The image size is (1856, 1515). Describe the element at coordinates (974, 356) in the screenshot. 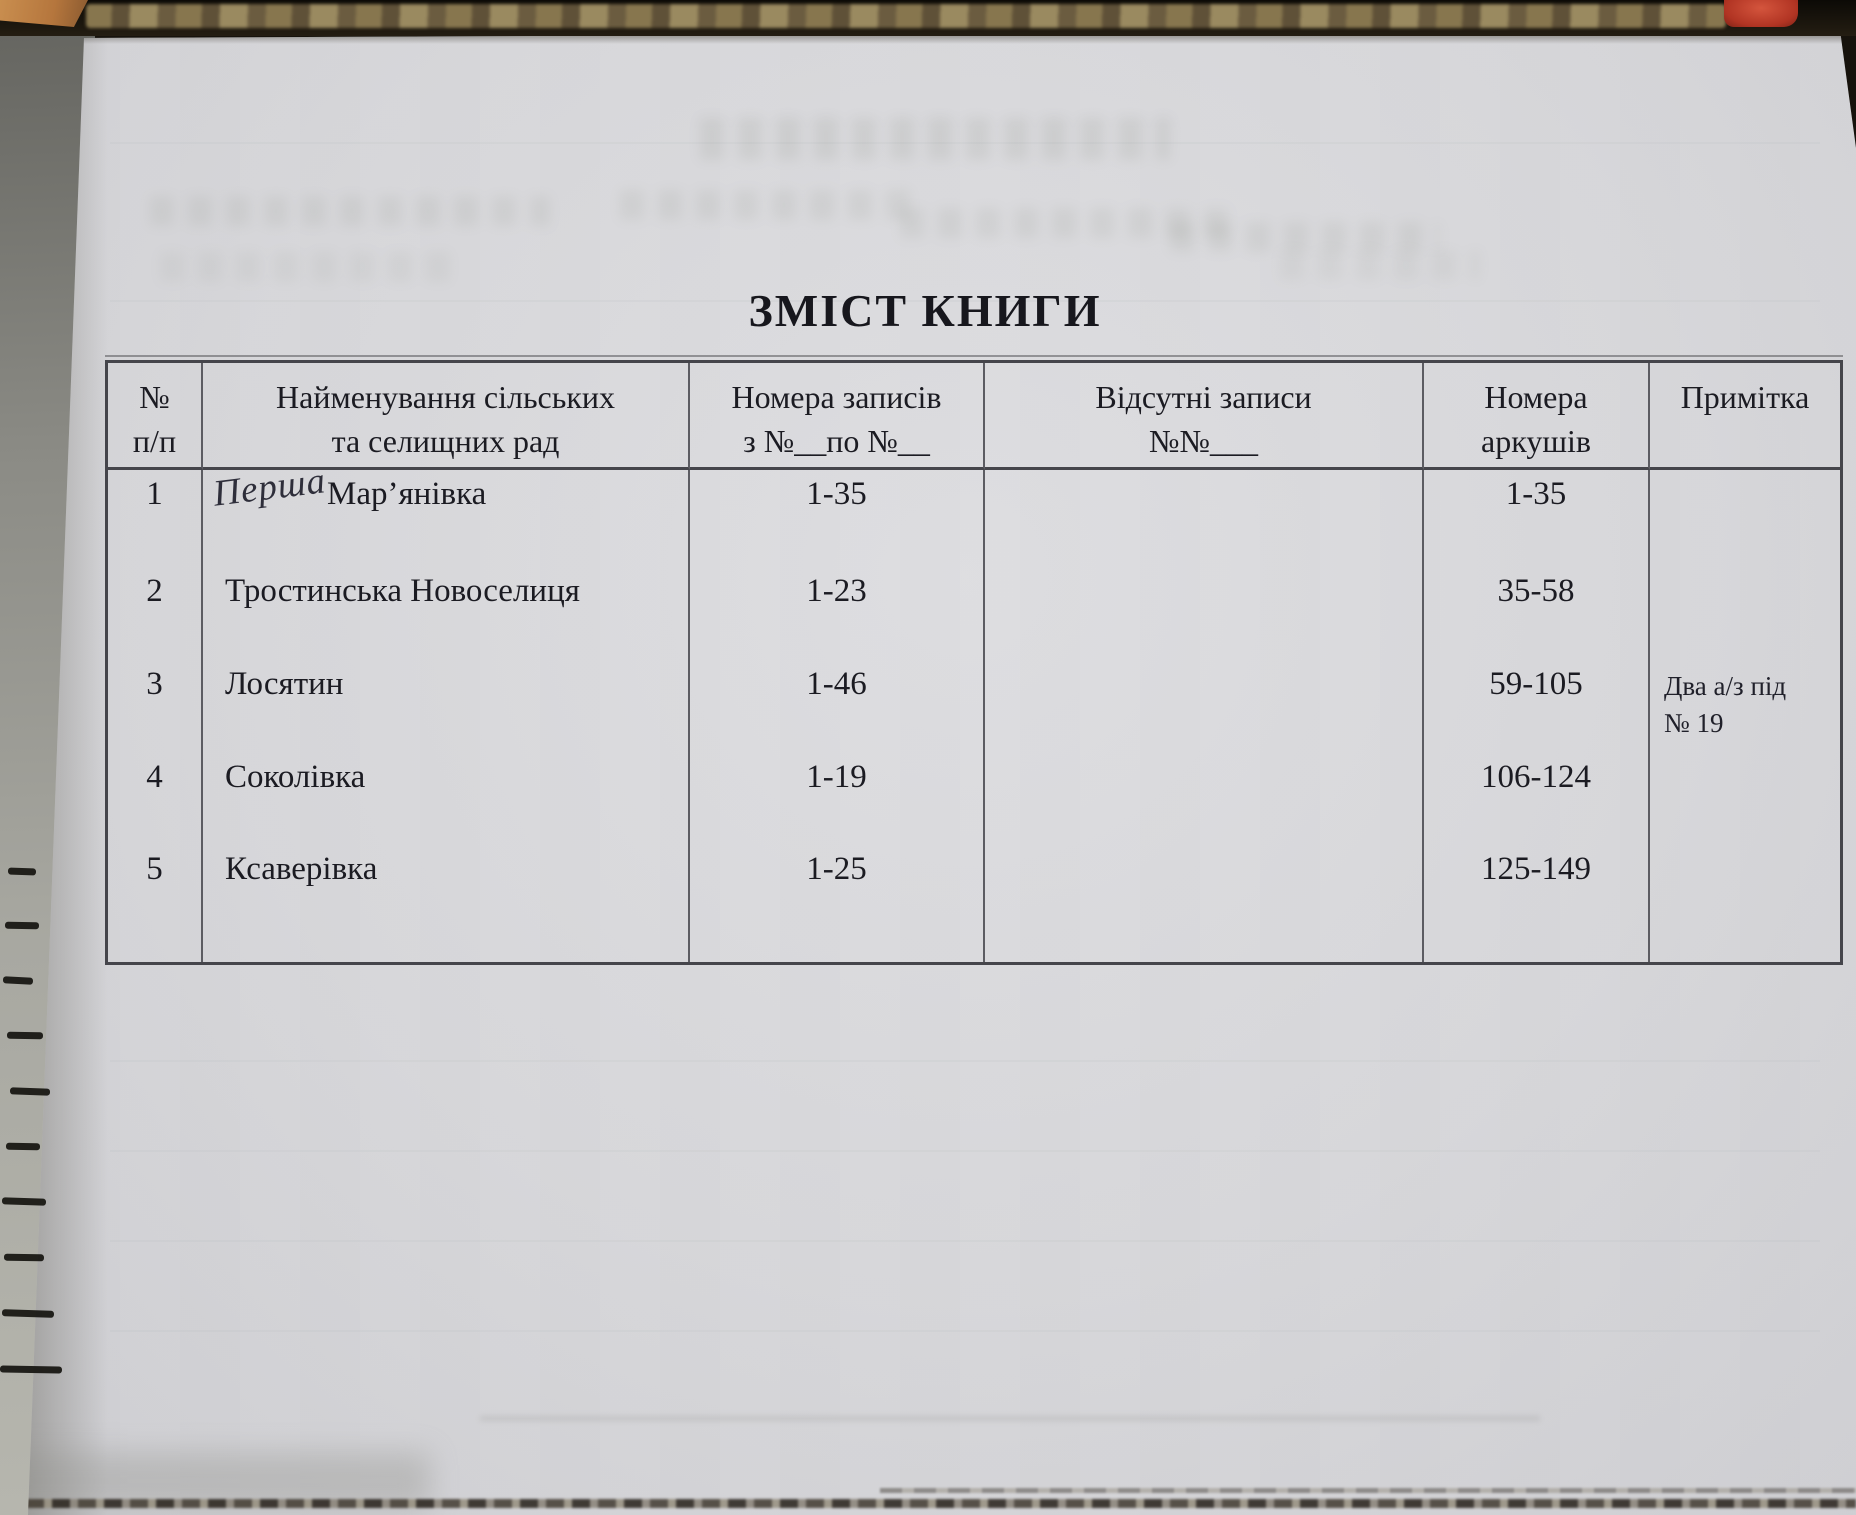

I see `table-top-double-line` at that location.